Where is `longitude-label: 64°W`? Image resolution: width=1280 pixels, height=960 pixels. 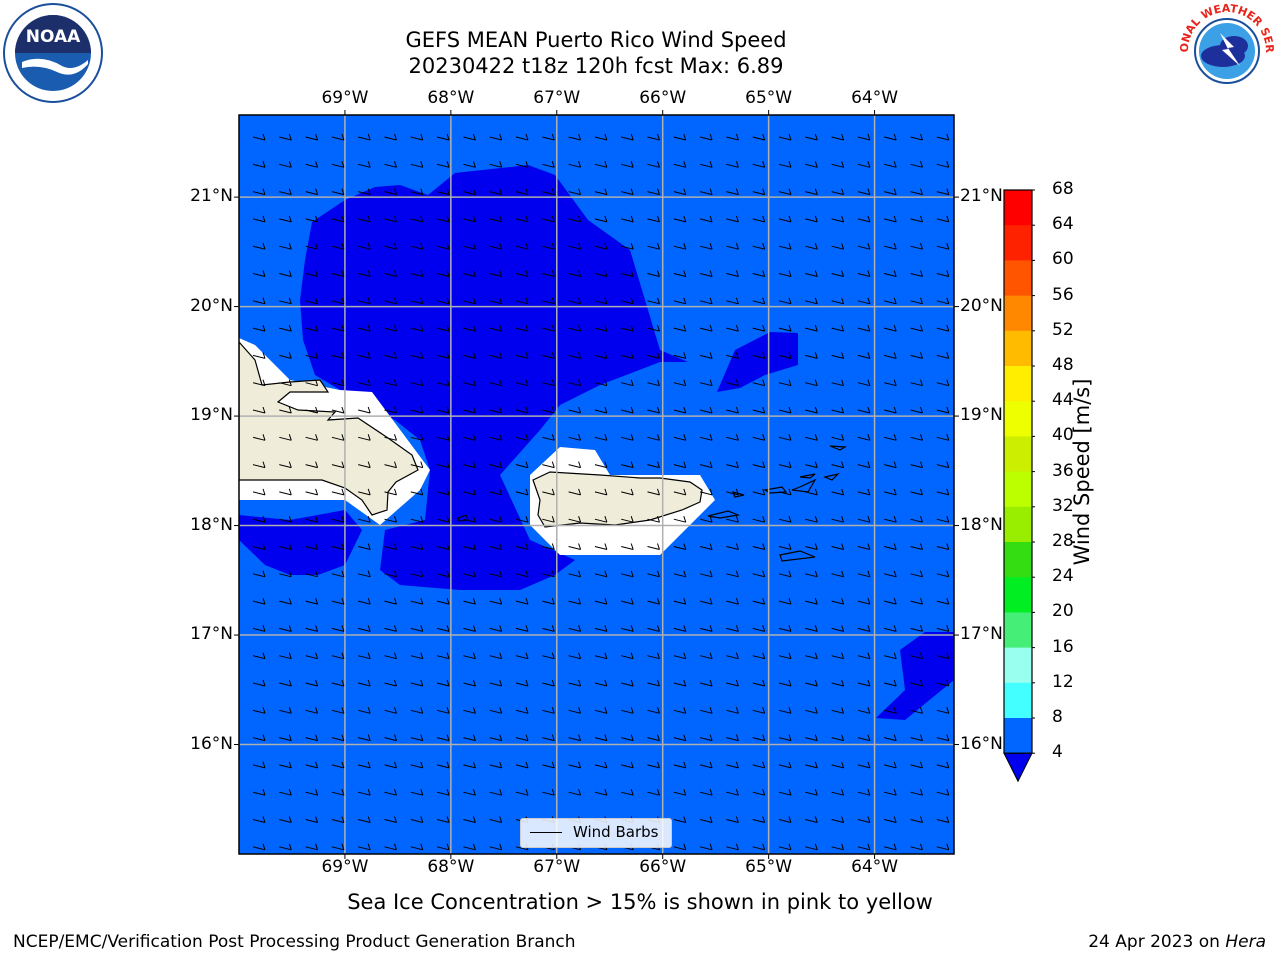 longitude-label: 64°W is located at coordinates (875, 867).